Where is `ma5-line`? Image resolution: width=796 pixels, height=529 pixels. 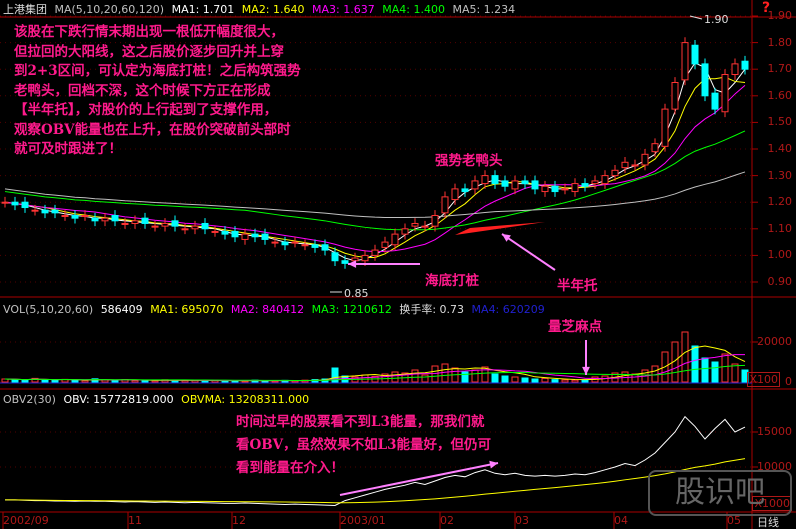 ma5-line is located at coordinates (375, 195).